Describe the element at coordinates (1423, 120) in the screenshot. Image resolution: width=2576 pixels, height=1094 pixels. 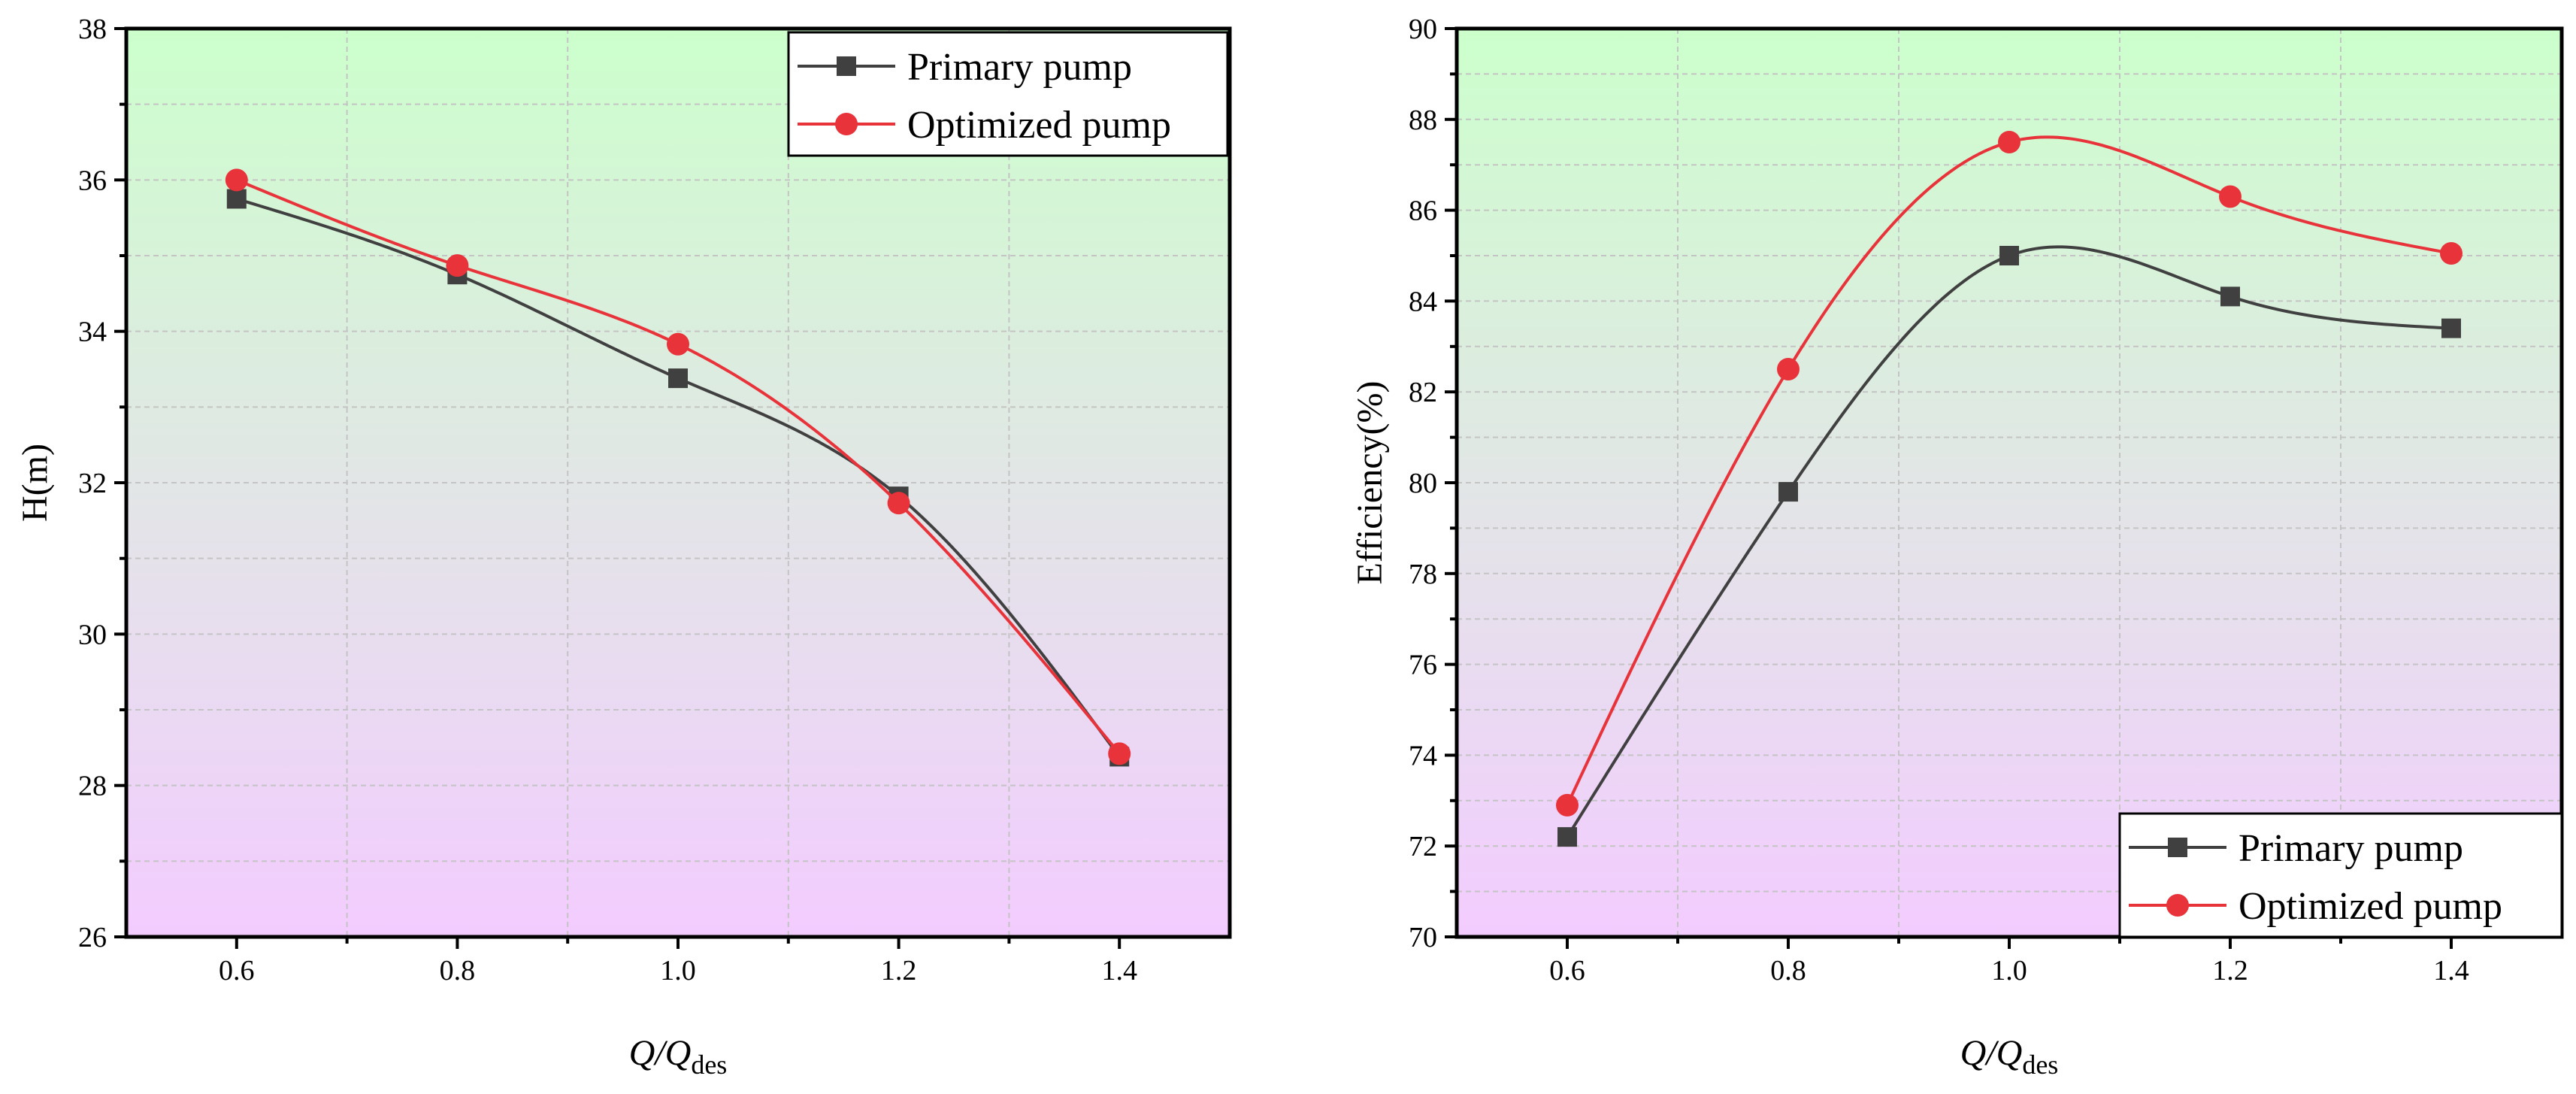
I see `y-tick-label: 88` at that location.